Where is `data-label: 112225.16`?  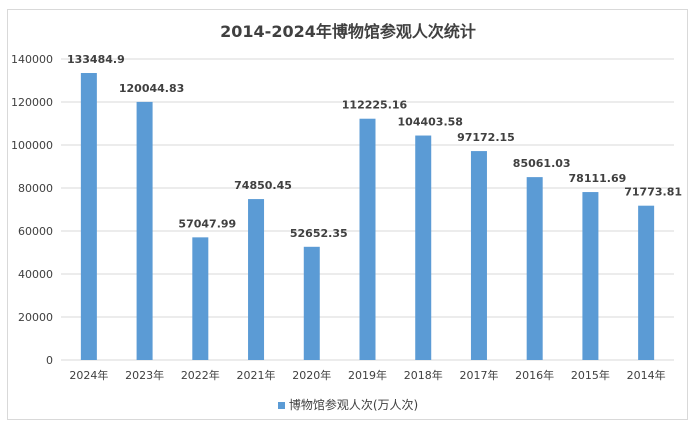
data-label: 112225.16 is located at coordinates (375, 105).